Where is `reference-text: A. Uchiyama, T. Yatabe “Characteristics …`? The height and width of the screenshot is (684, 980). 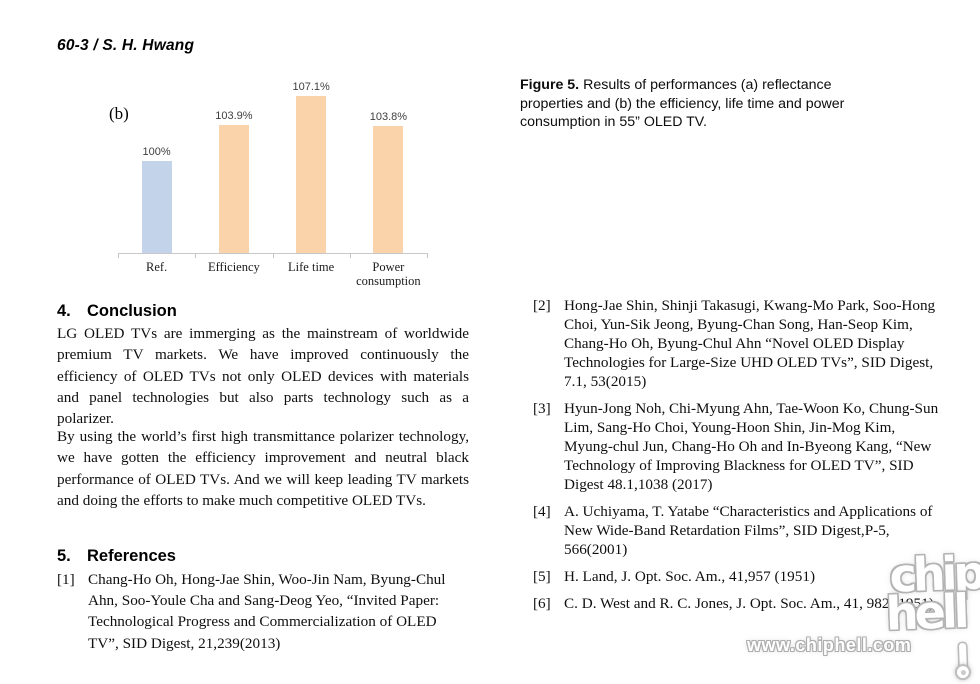
reference-text: A. Uchiyama, T. Yatabe “Characteristics … is located at coordinates (748, 530).